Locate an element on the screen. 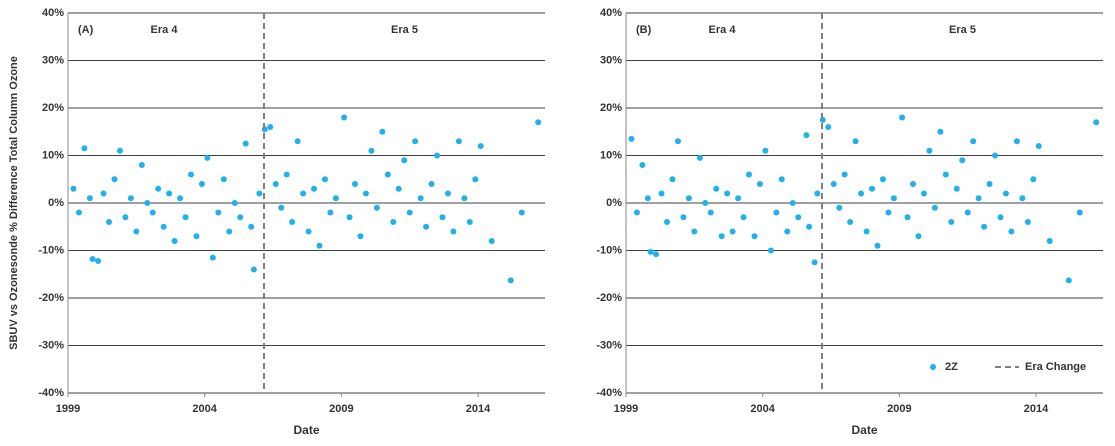 This screenshot has height=446, width=1115. y-tick-label: -40% is located at coordinates (51, 393).